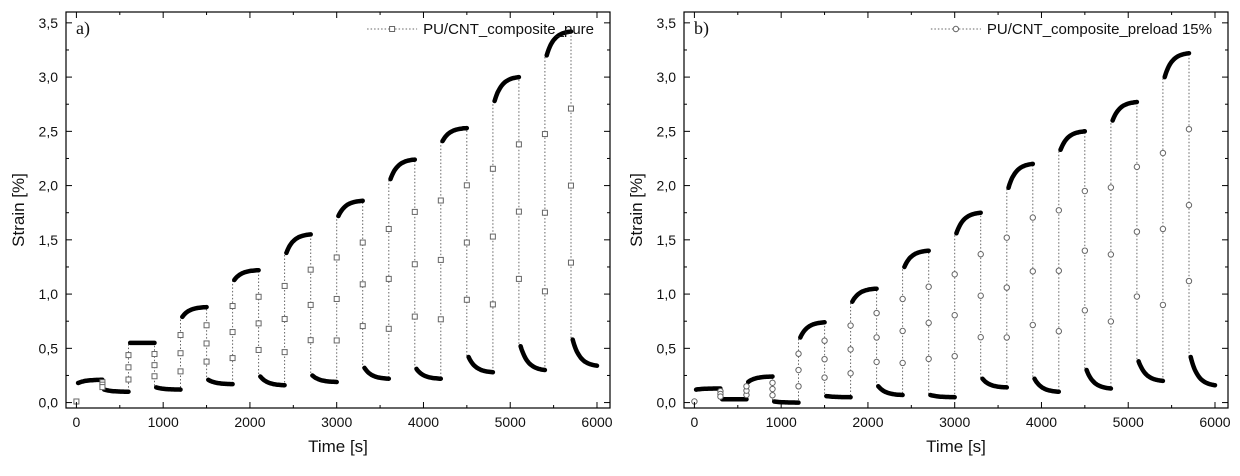 This screenshot has height=476, width=1240. I want to click on y-axis-label: Strain [%], so click(636, 210).